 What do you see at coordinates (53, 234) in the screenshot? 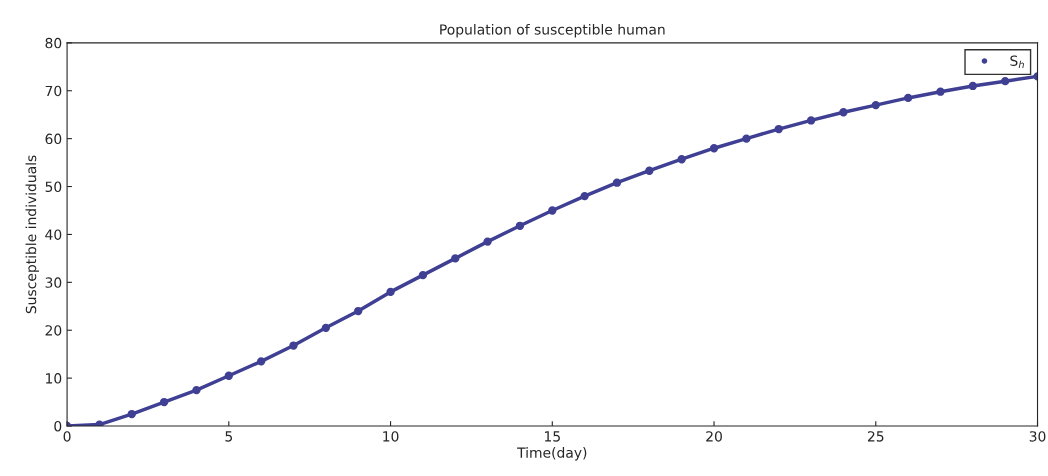
I see `y-tick-label: 40` at bounding box center [53, 234].